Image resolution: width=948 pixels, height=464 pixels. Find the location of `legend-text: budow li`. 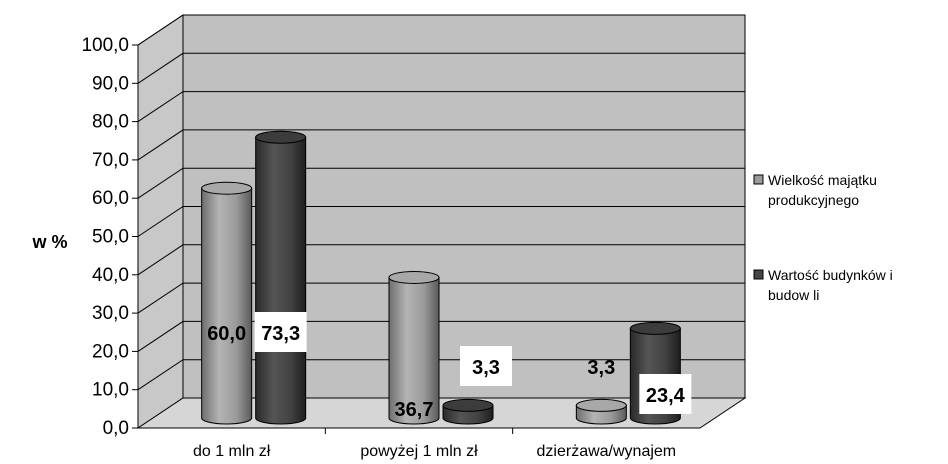

legend-text: budow li is located at coordinates (793, 295).